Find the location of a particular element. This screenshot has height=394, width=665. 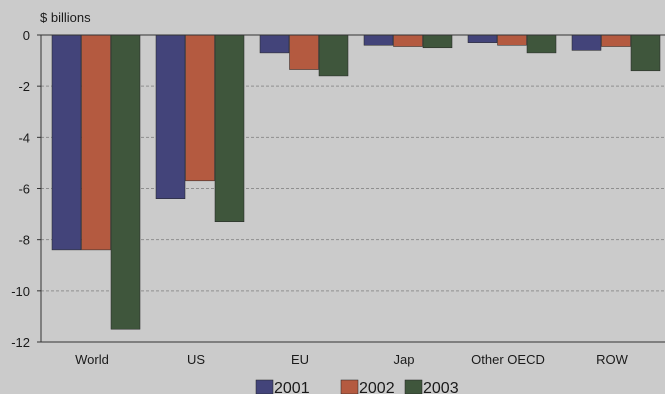

bar-world-2003 is located at coordinates (125, 182).